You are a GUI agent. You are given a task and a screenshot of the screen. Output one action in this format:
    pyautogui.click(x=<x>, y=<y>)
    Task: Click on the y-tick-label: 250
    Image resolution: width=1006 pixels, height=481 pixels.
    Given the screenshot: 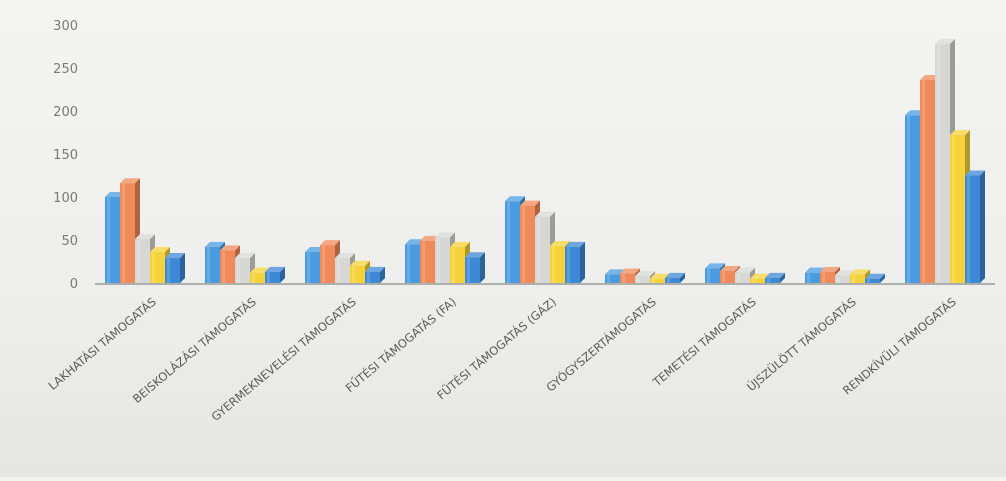 What is the action you would take?
    pyautogui.click(x=65, y=69)
    